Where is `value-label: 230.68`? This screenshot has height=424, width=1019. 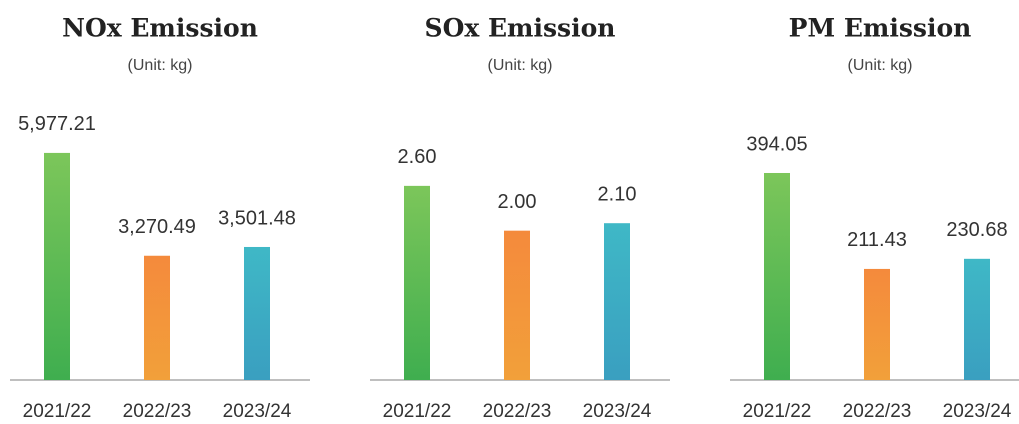 value-label: 230.68 is located at coordinates (976, 230).